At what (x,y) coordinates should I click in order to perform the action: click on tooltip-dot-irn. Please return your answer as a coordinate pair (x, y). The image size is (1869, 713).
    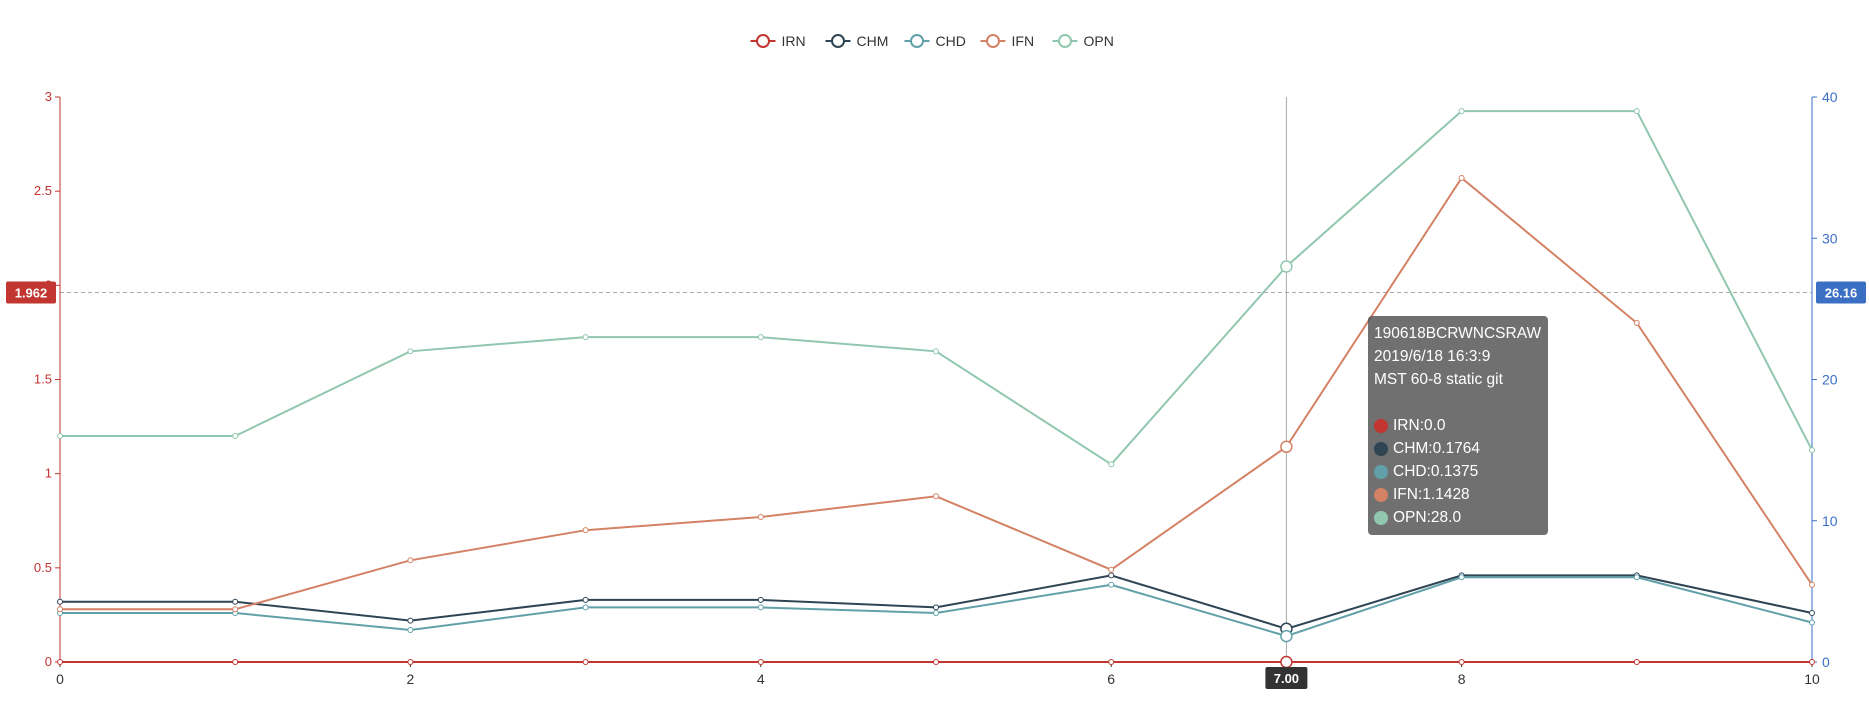
    Looking at the image, I should click on (1381, 425).